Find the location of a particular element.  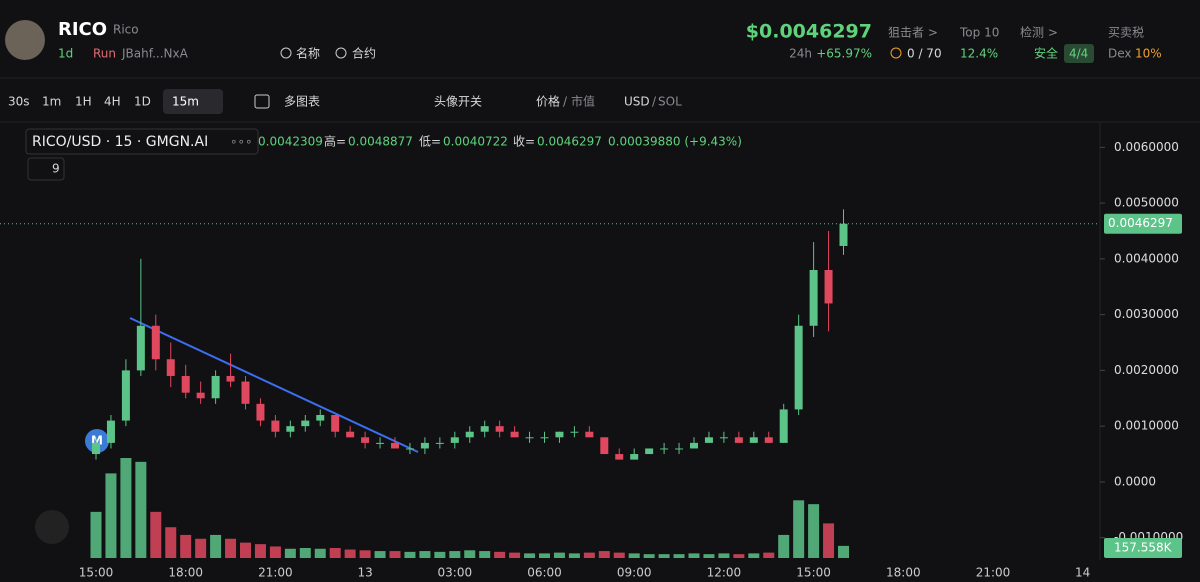

more: ∘∘∘ is located at coordinates (241, 142).